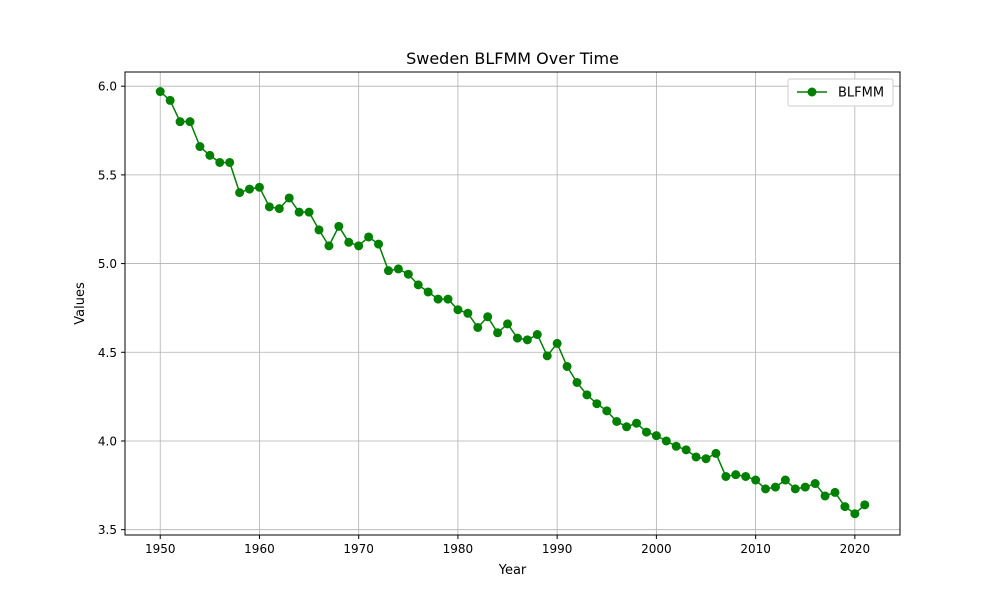 The height and width of the screenshot is (600, 1000). What do you see at coordinates (855, 549) in the screenshot?
I see `x-tick-label: 2020` at bounding box center [855, 549].